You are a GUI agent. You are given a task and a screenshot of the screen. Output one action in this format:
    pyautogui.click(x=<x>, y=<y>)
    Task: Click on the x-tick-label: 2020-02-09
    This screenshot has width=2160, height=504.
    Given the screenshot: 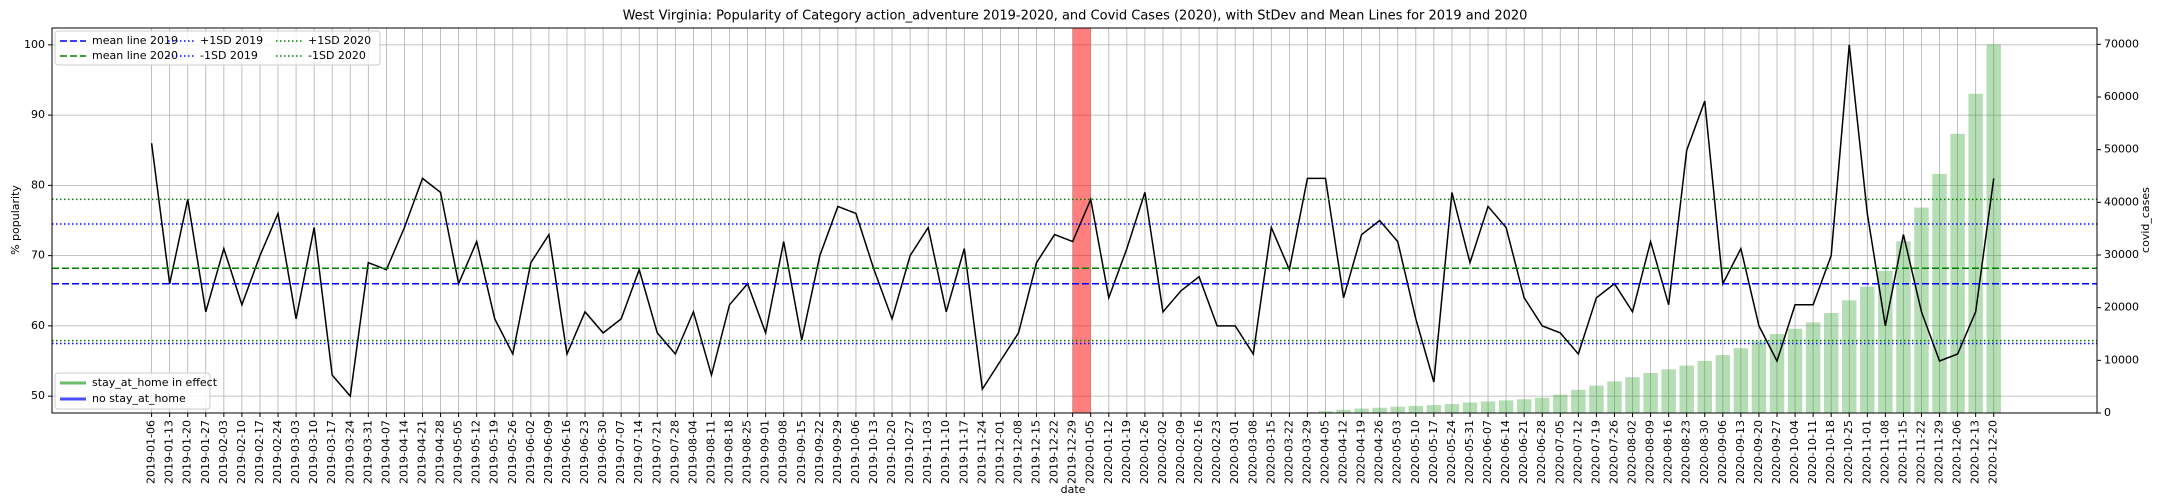 What is the action you would take?
    pyautogui.click(x=1180, y=452)
    